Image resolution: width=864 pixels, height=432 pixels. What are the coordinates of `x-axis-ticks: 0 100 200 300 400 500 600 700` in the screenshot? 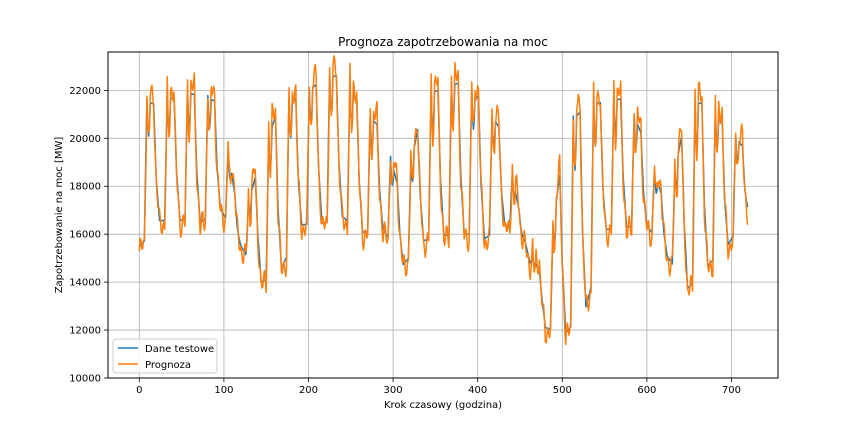 It's located at (438, 387).